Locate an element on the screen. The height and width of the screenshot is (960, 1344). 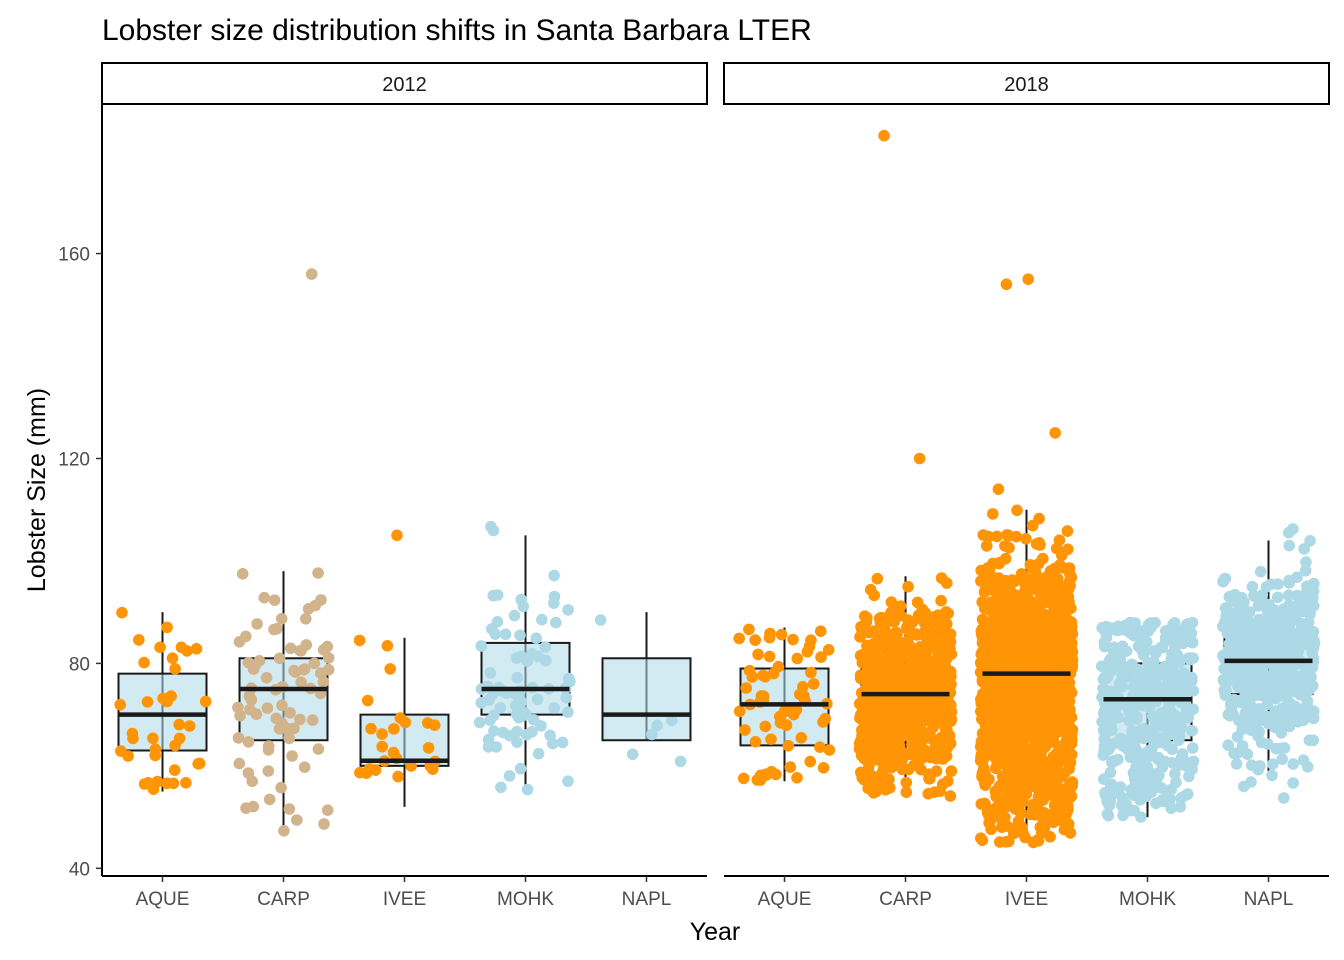
box-group-napl is located at coordinates (643, 690).